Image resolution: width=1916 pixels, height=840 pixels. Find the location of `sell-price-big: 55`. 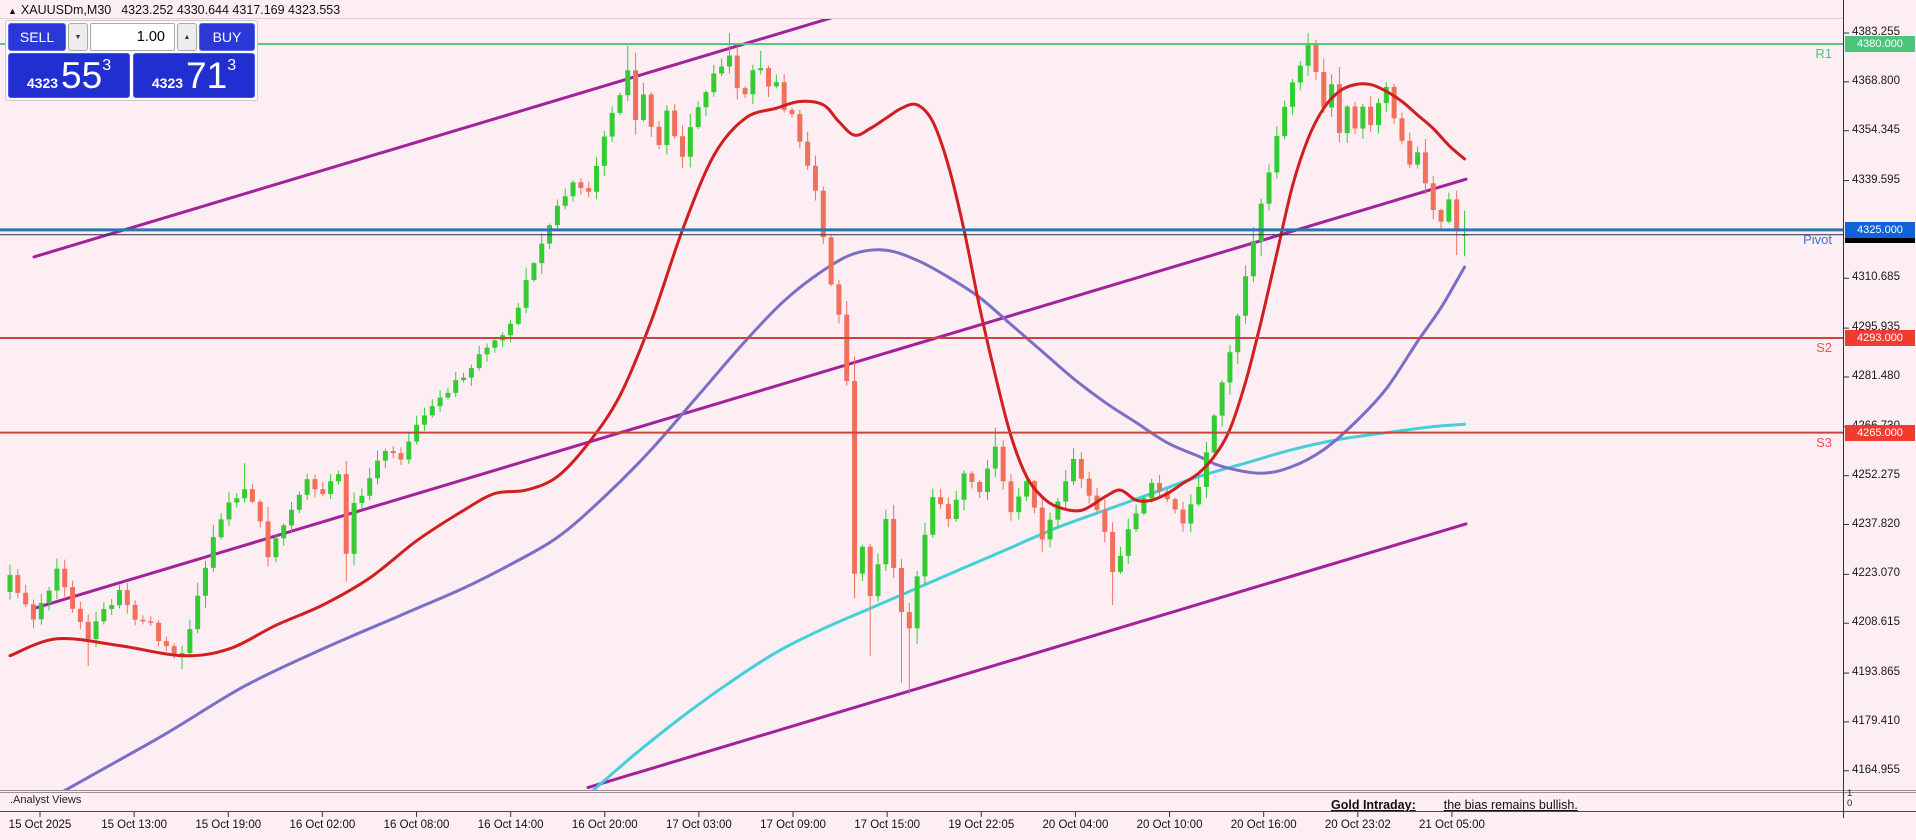

sell-price-big: 55 is located at coordinates (82, 75).